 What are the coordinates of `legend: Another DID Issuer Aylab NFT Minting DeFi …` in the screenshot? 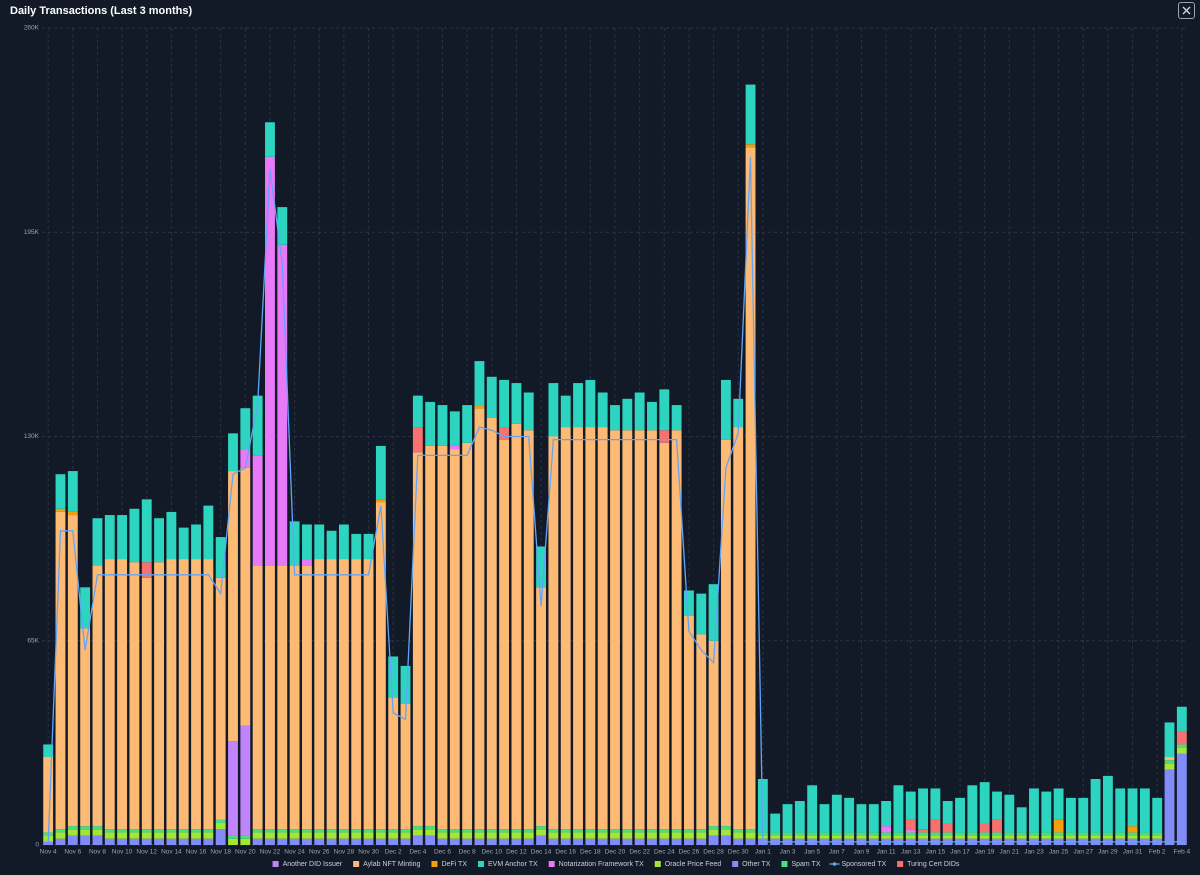 It's located at (616, 864).